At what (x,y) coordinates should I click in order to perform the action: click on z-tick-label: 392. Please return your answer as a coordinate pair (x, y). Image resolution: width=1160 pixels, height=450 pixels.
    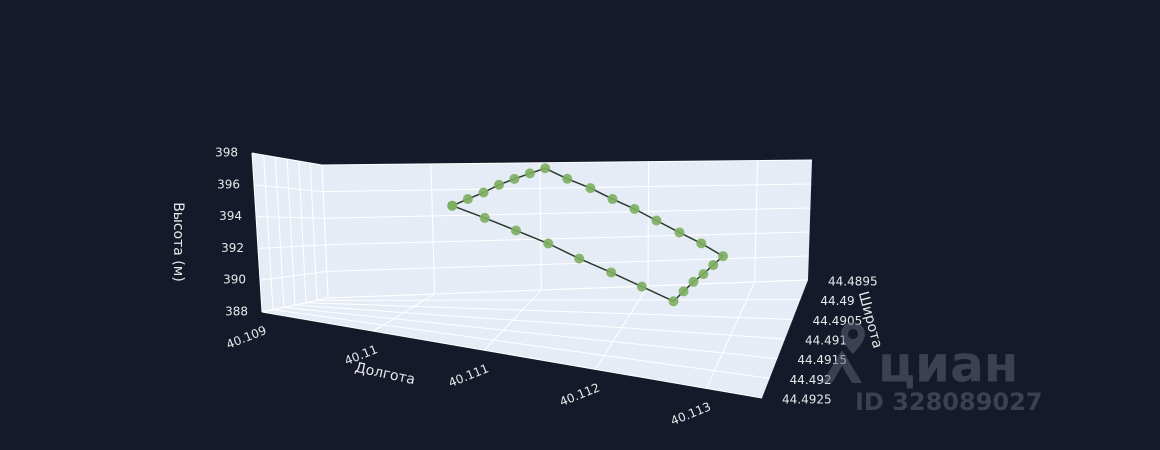
    Looking at the image, I should click on (232, 248).